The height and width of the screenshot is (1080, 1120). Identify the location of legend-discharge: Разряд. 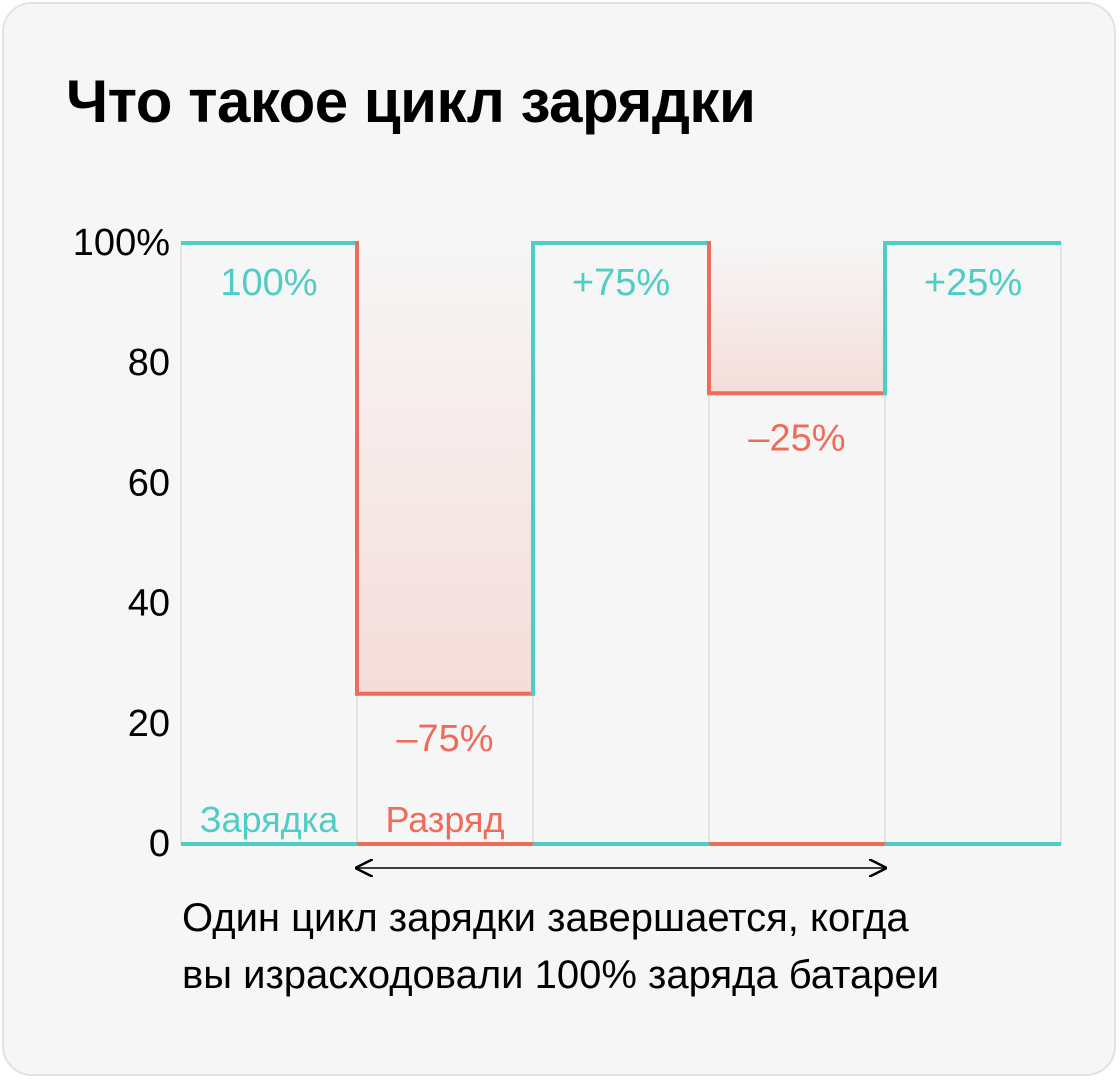
(444, 819).